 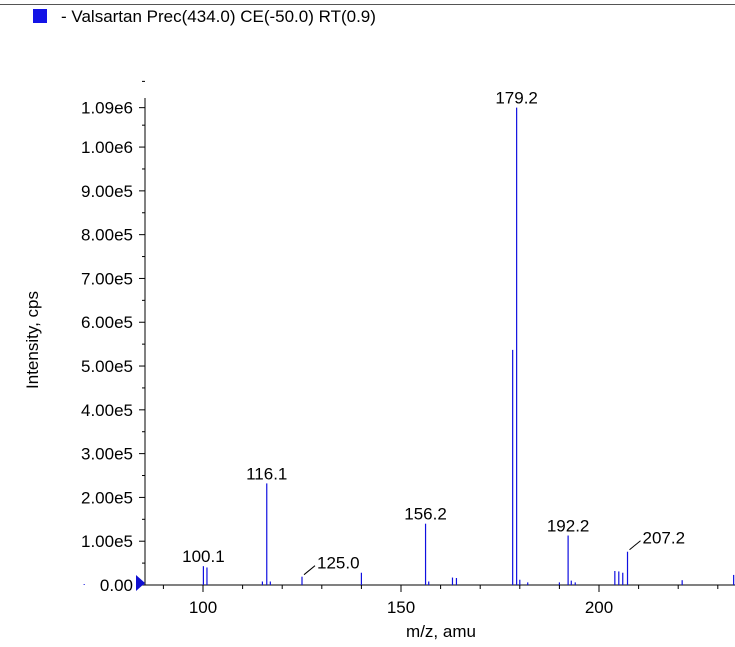 What do you see at coordinates (40, 16) in the screenshot?
I see `legend-swatch` at bounding box center [40, 16].